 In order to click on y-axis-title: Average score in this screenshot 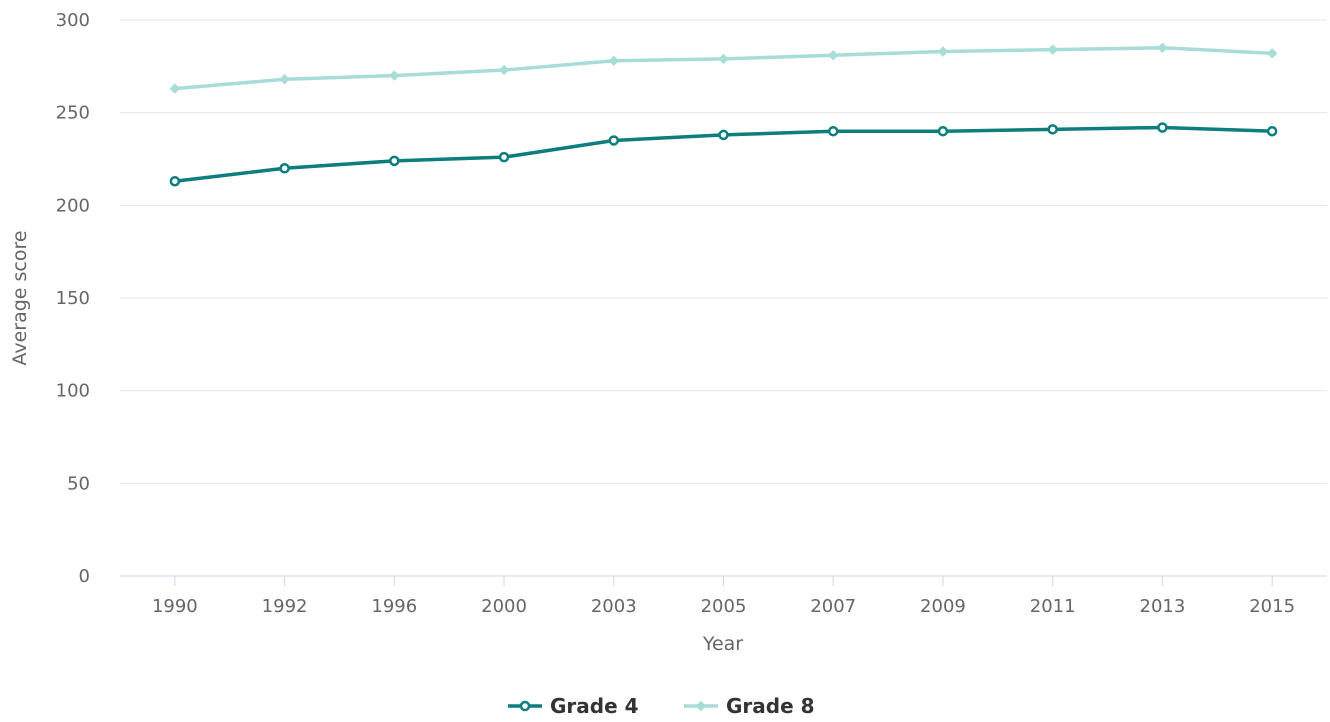, I will do `click(20, 297)`.